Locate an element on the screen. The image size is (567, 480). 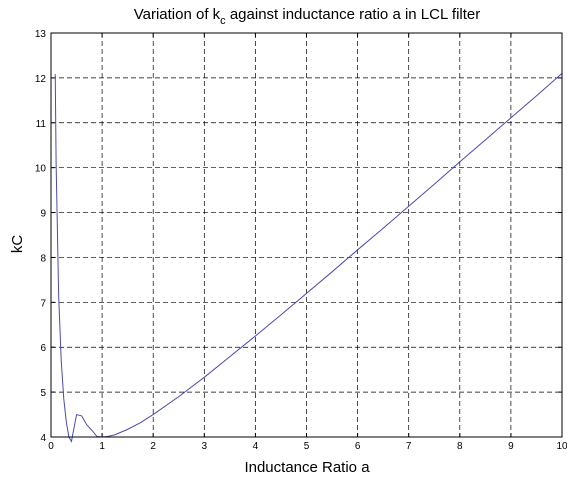
y-tick-label: 11 is located at coordinates (41, 124).